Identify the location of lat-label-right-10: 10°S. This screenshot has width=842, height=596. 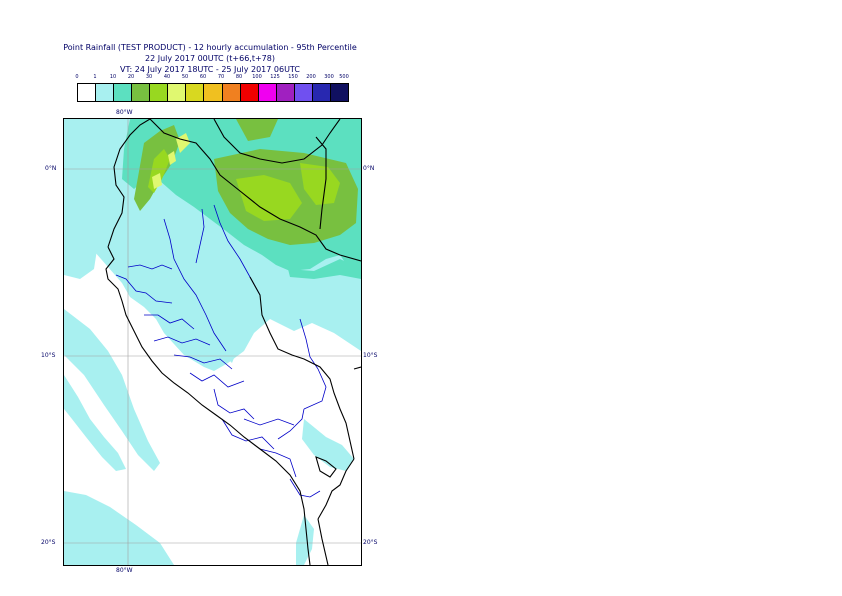
(370, 355).